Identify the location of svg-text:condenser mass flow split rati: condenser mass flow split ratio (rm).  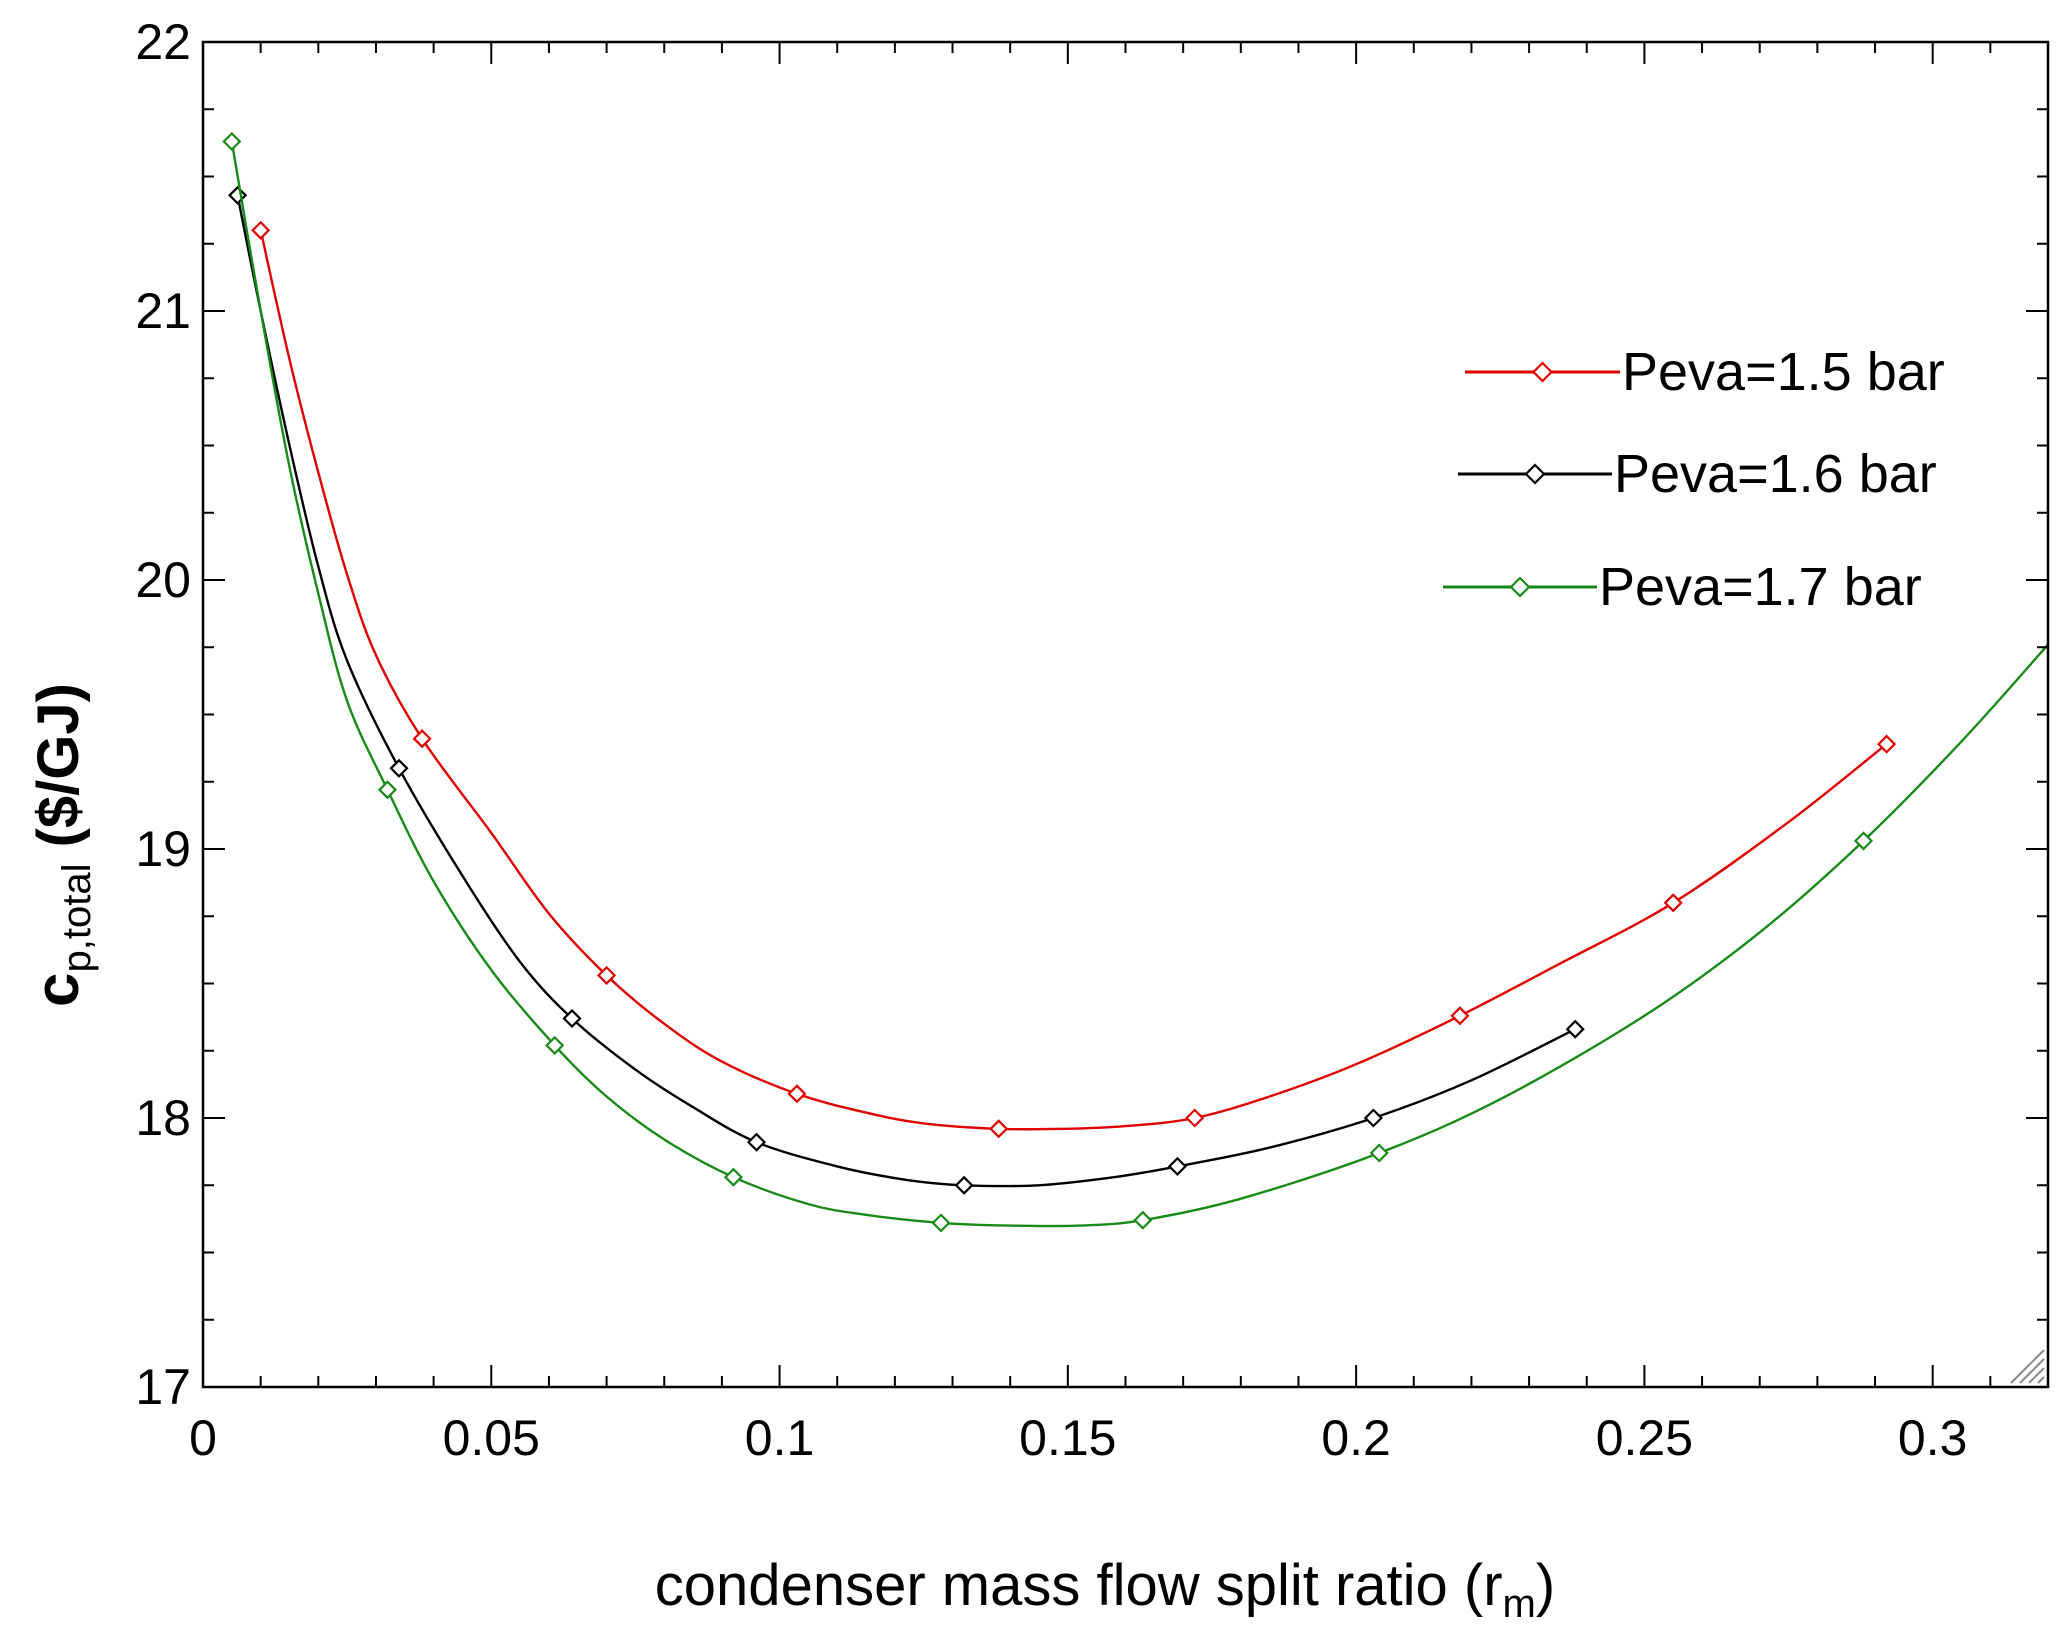
(1105, 1589).